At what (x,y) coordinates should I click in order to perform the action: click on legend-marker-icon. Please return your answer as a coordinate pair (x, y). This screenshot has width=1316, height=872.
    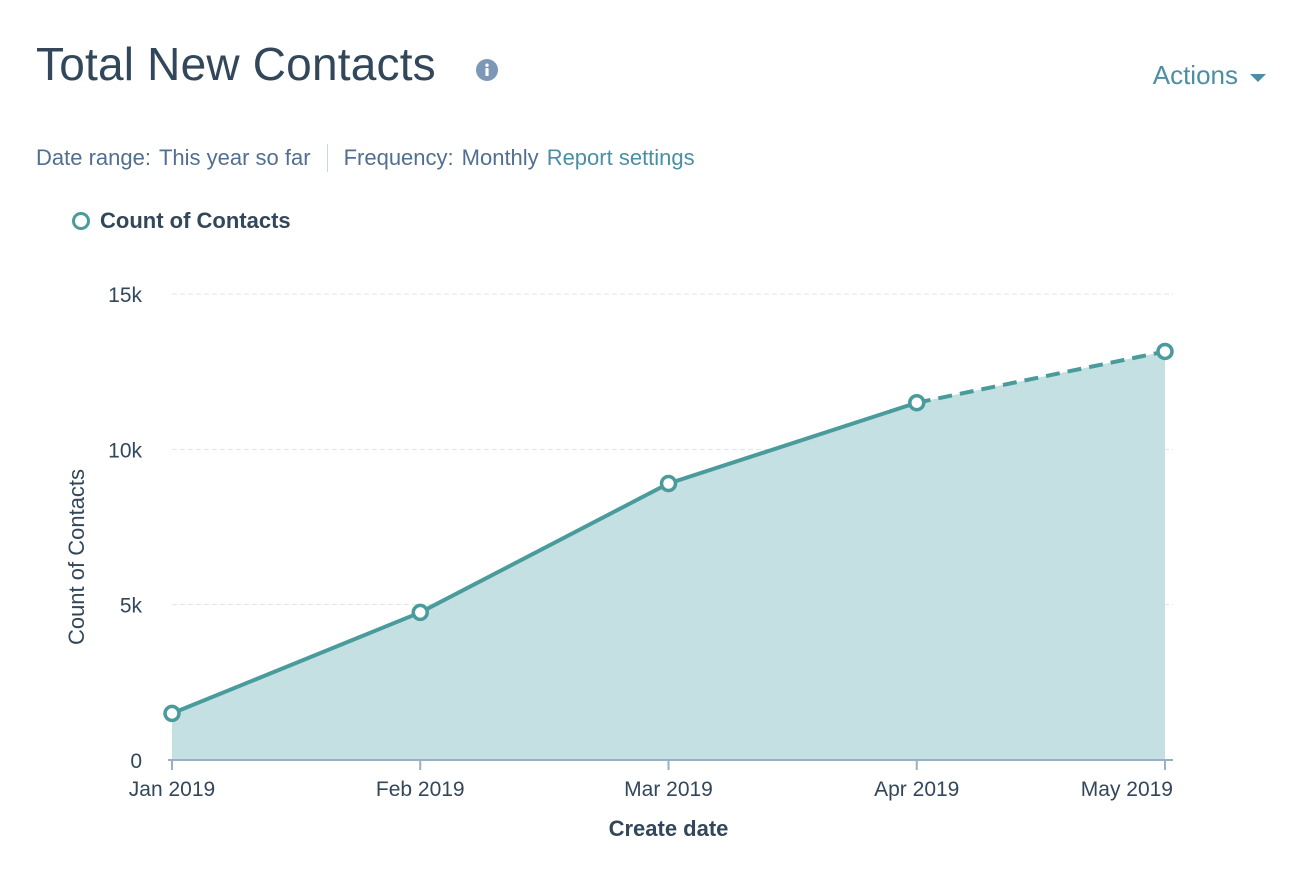
    Looking at the image, I should click on (81, 221).